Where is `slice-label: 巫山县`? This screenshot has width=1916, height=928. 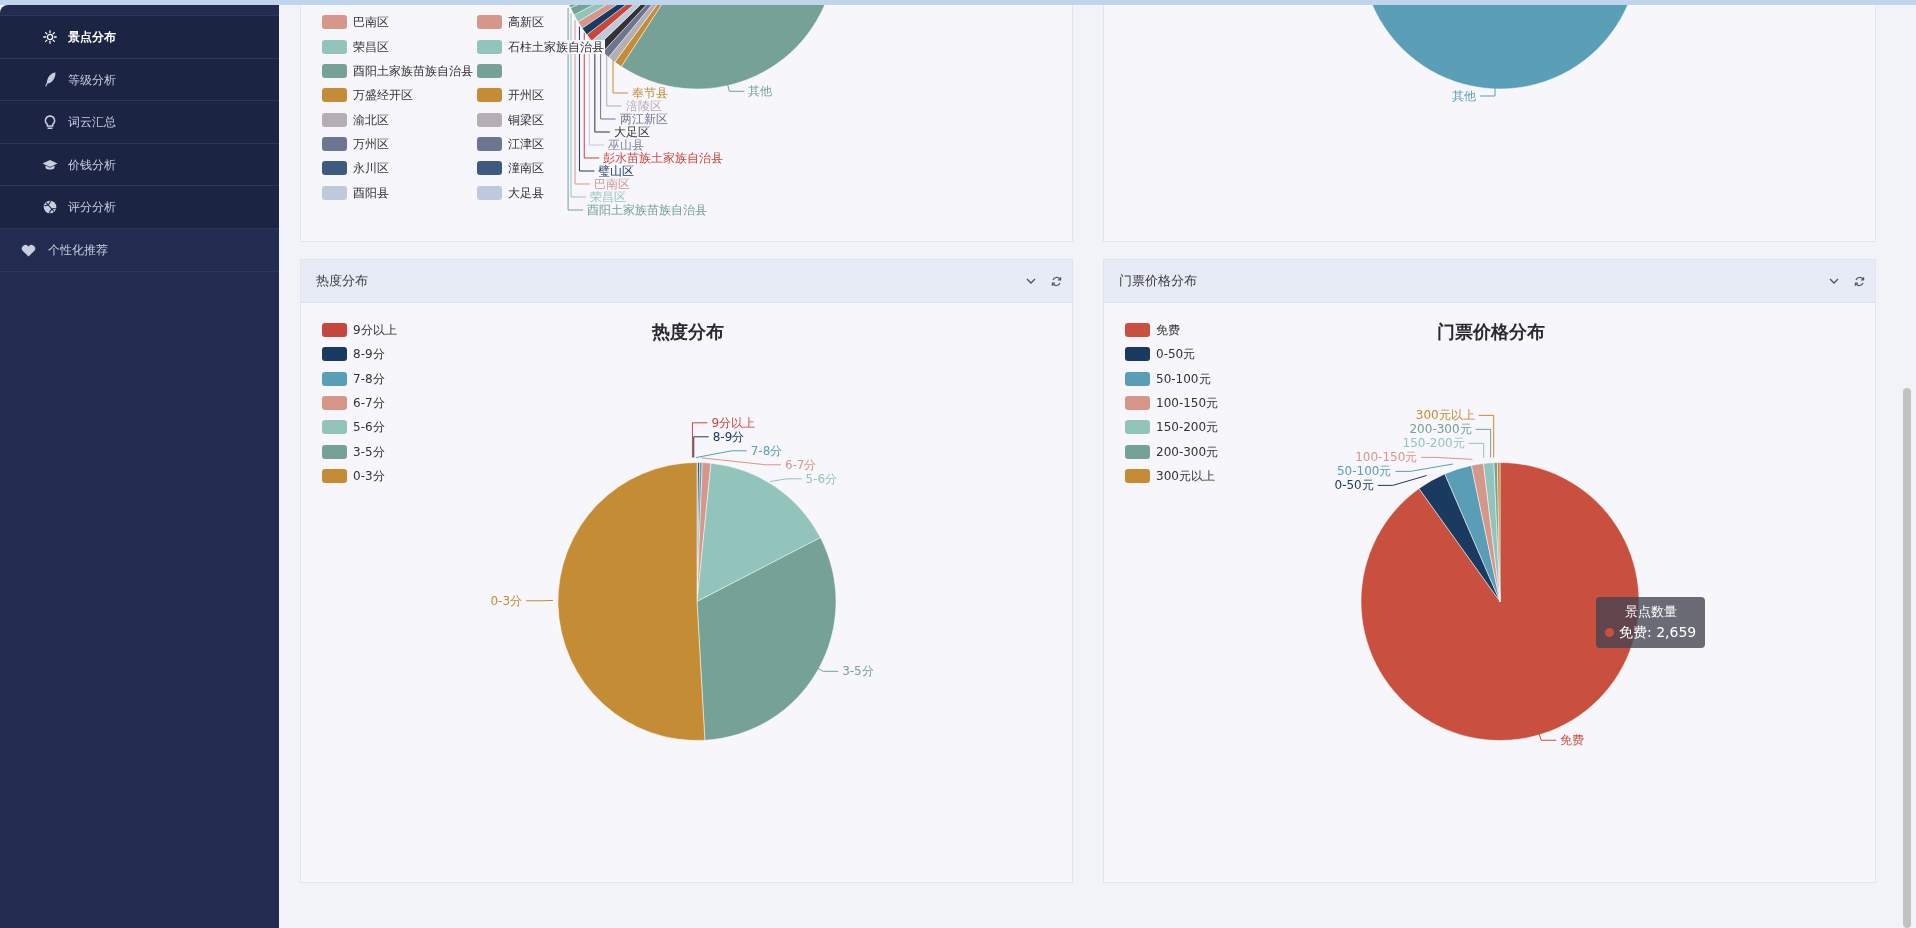
slice-label: 巫山县 is located at coordinates (626, 145).